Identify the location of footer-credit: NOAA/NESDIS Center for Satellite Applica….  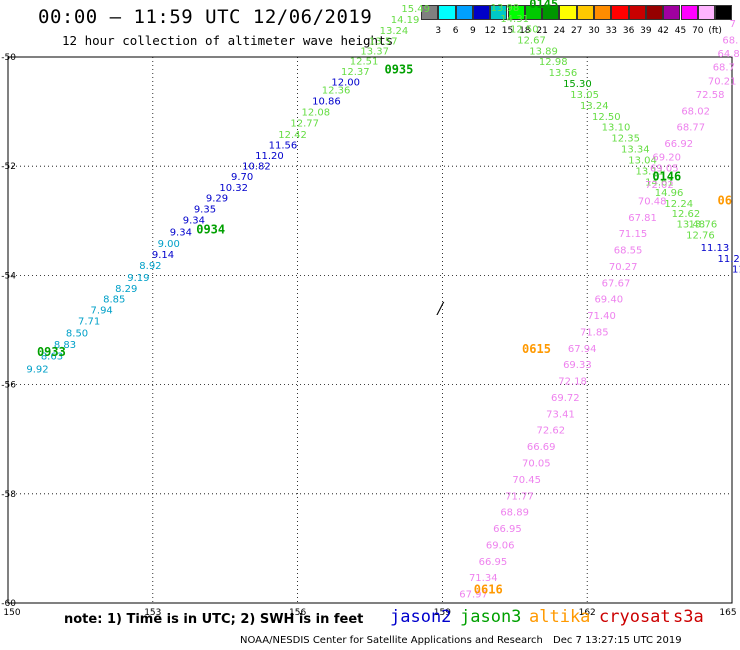
(391, 640).